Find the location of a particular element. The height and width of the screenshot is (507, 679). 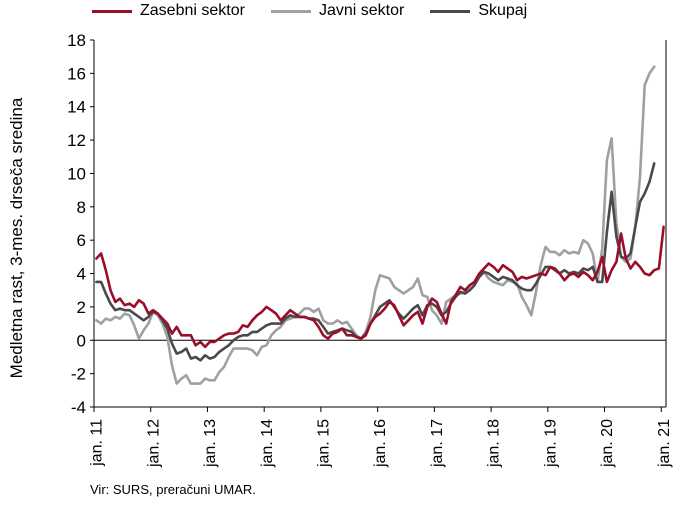

legend-item-zasebni: Zasebni sektor is located at coordinates (168, 11).